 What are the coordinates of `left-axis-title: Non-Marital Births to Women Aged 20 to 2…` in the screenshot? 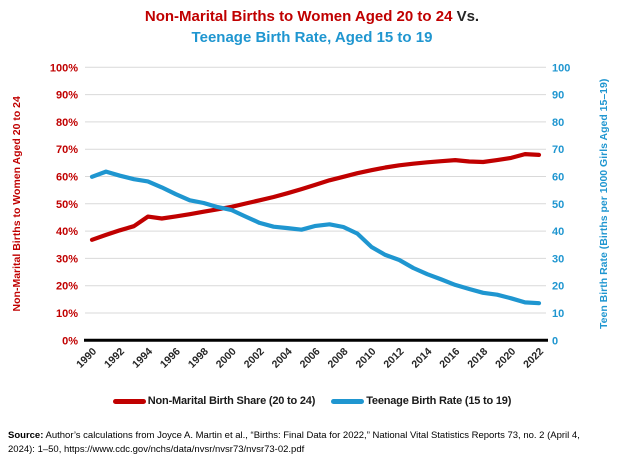 It's located at (17, 203).